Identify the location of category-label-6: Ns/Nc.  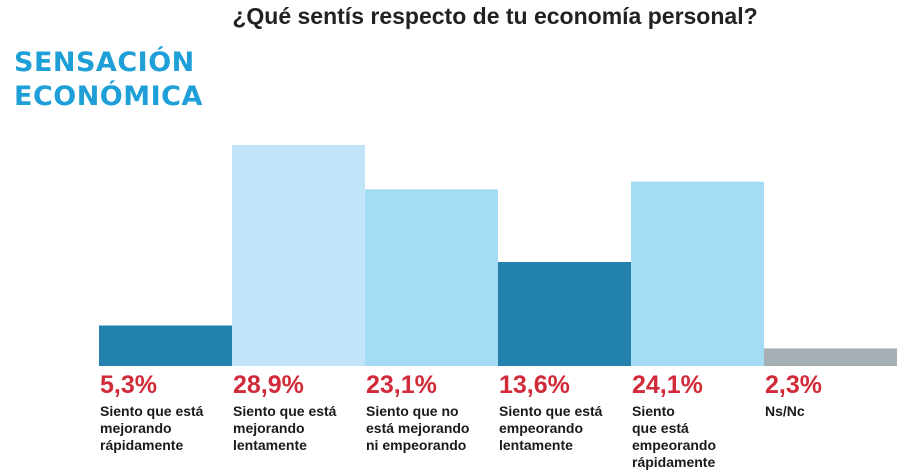
(785, 411).